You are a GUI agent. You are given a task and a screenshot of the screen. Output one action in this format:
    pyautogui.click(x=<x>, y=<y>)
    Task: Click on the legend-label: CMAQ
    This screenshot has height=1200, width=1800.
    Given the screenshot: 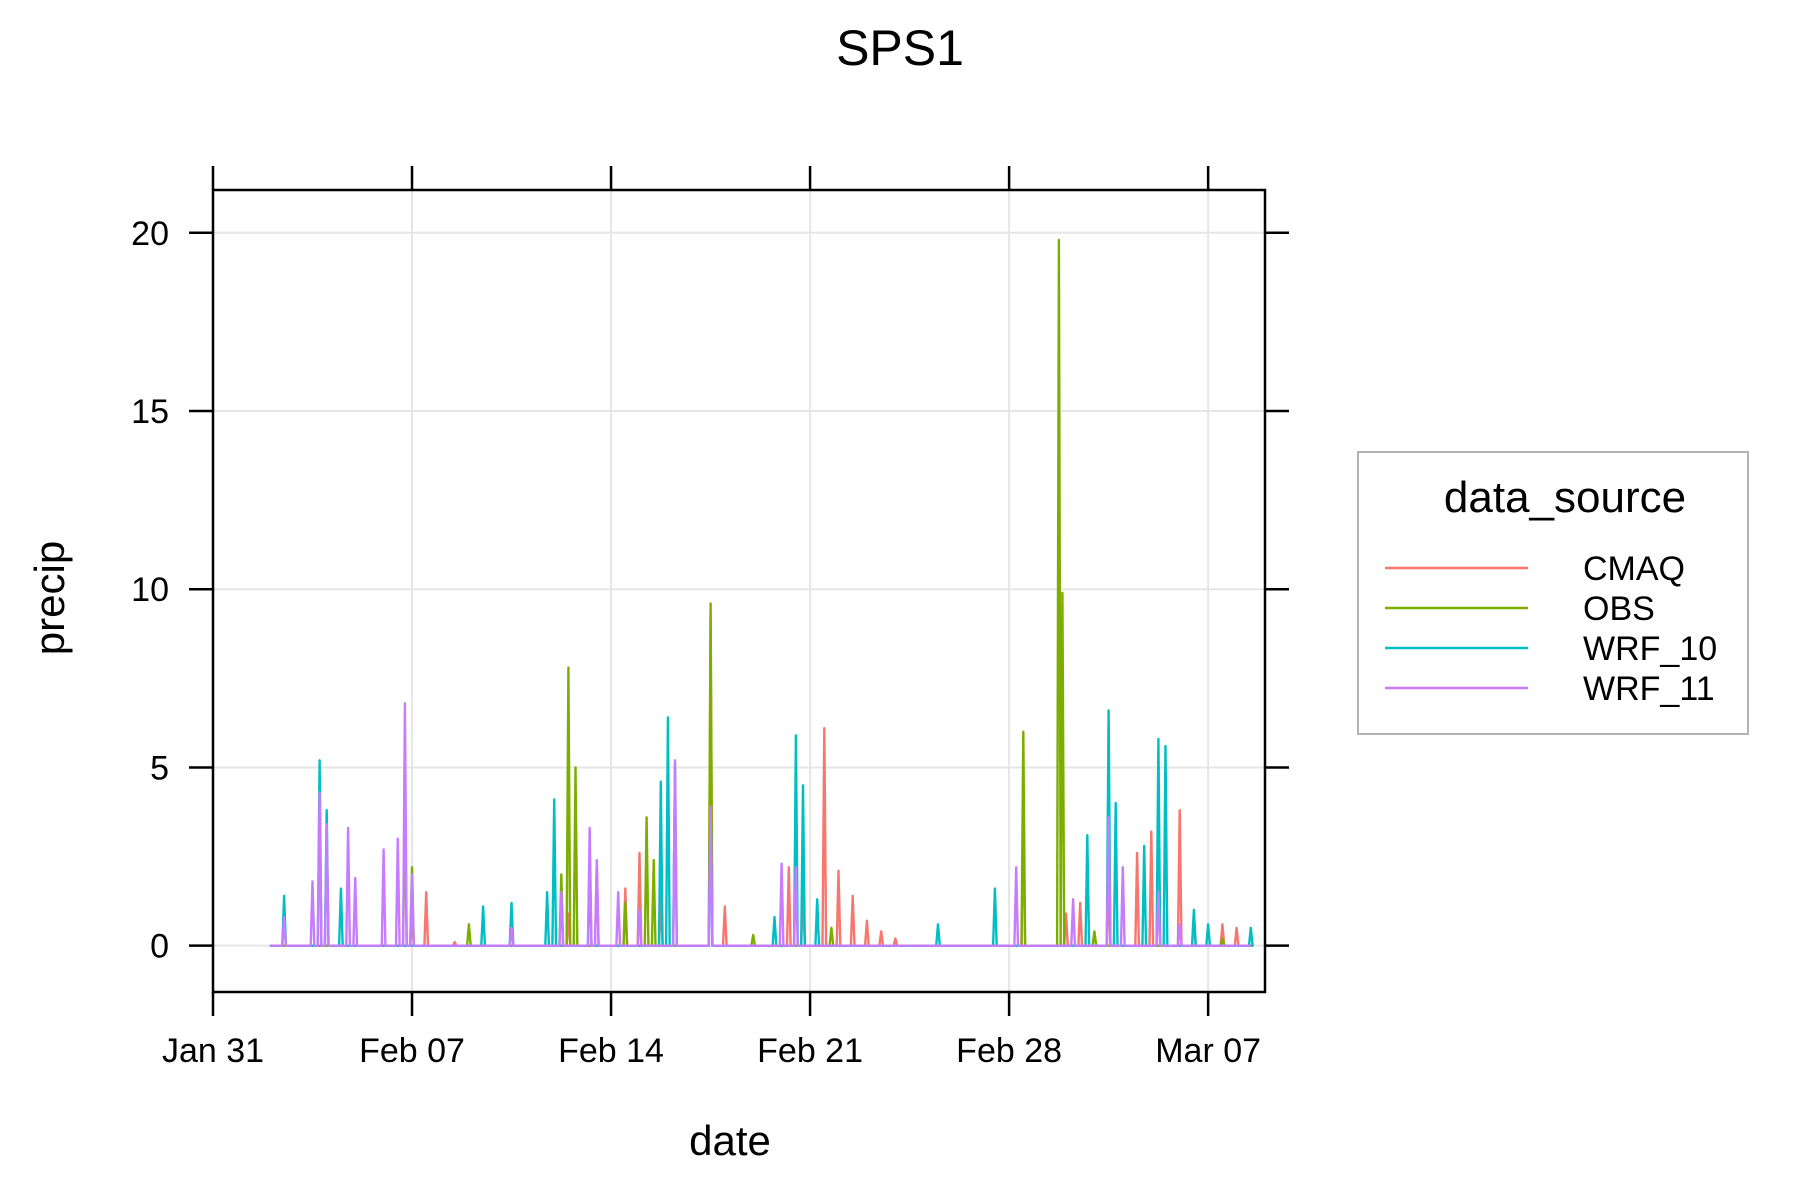 What is the action you would take?
    pyautogui.click(x=1634, y=569)
    